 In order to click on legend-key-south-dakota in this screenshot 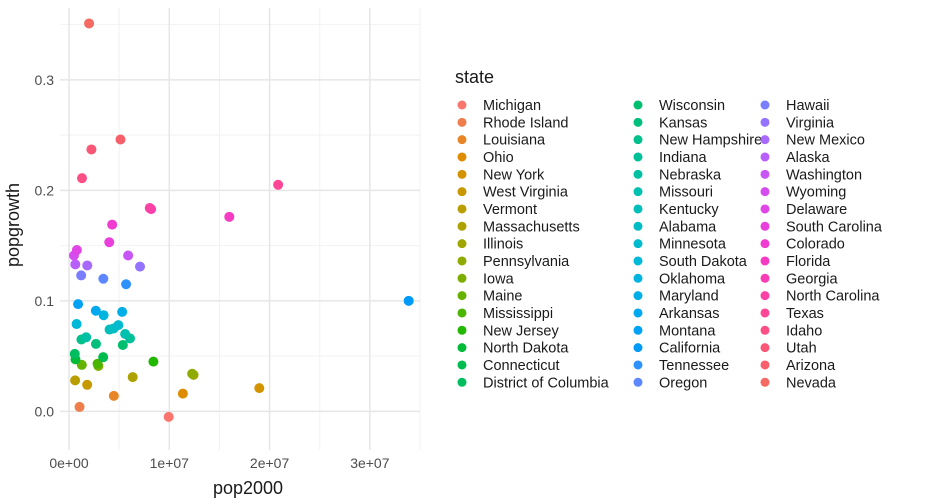, I will do `click(638, 261)`.